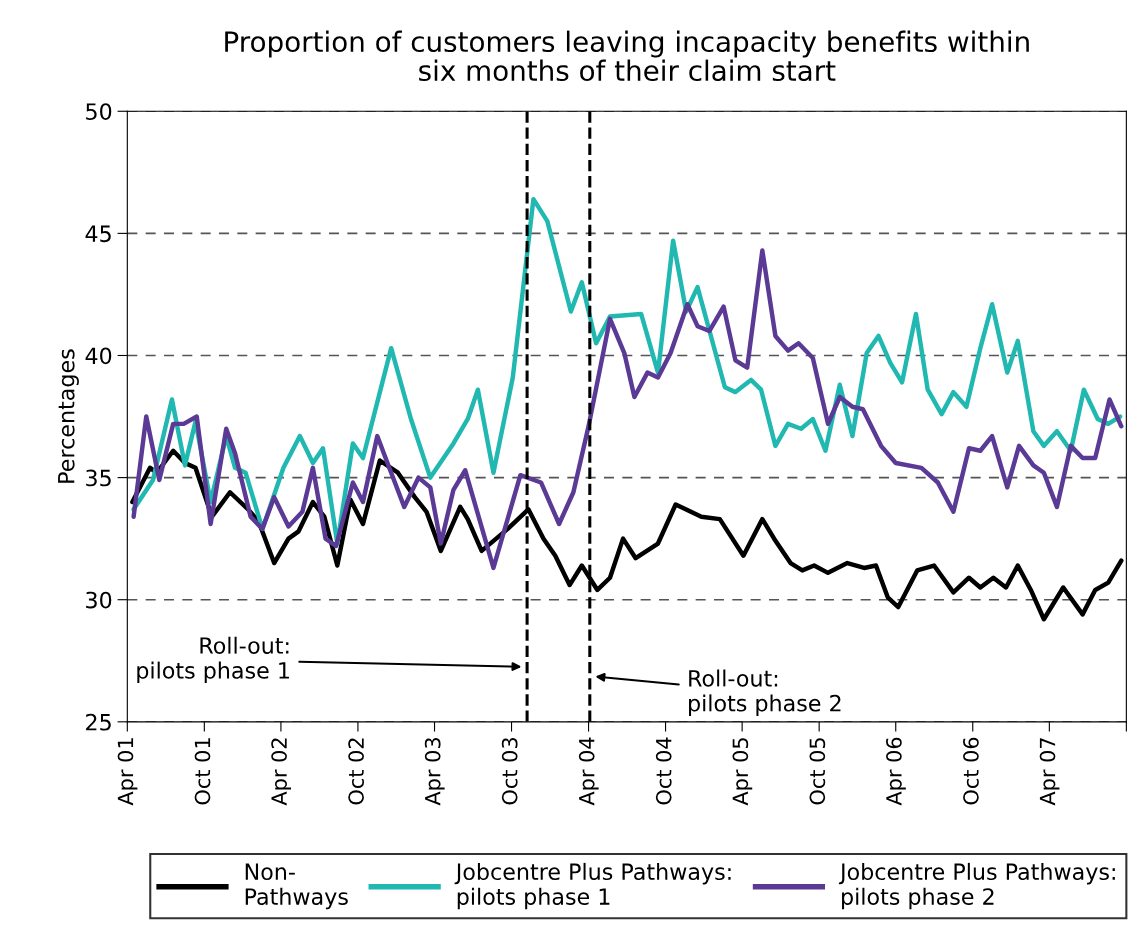  Describe the element at coordinates (627, 56) in the screenshot. I see `chart-title: Proportion of customers leaving incapacity benefits within six months of their claim start` at that location.